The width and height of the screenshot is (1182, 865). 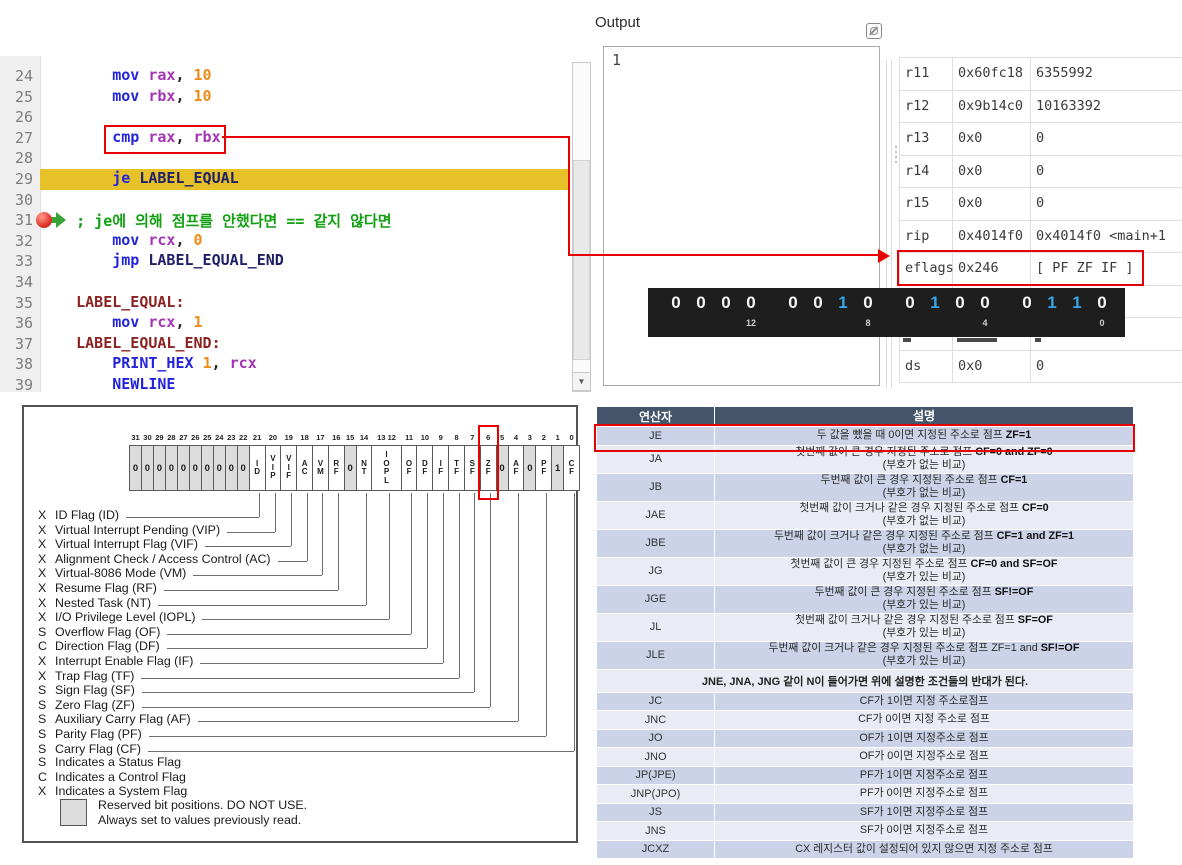 I want to click on flag-label-DF: C Direction Flag (DF), so click(x=99, y=646).